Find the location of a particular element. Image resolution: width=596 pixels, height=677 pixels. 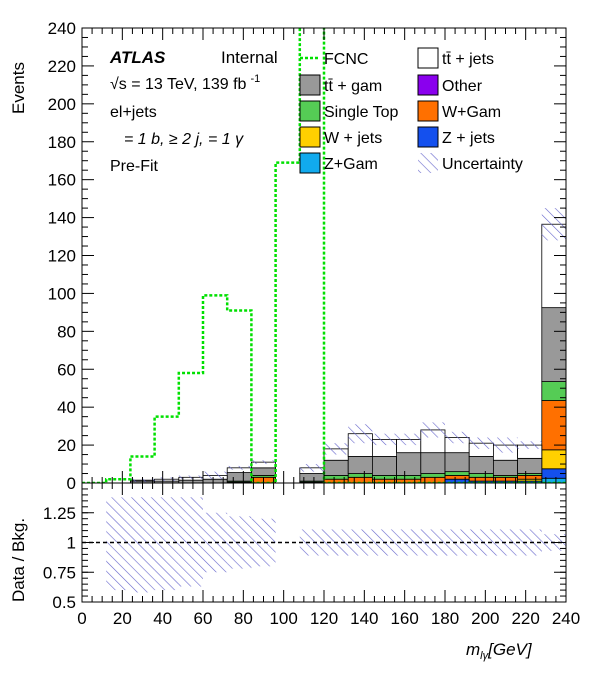

x-tick-label-220: 220 is located at coordinates (525, 618).